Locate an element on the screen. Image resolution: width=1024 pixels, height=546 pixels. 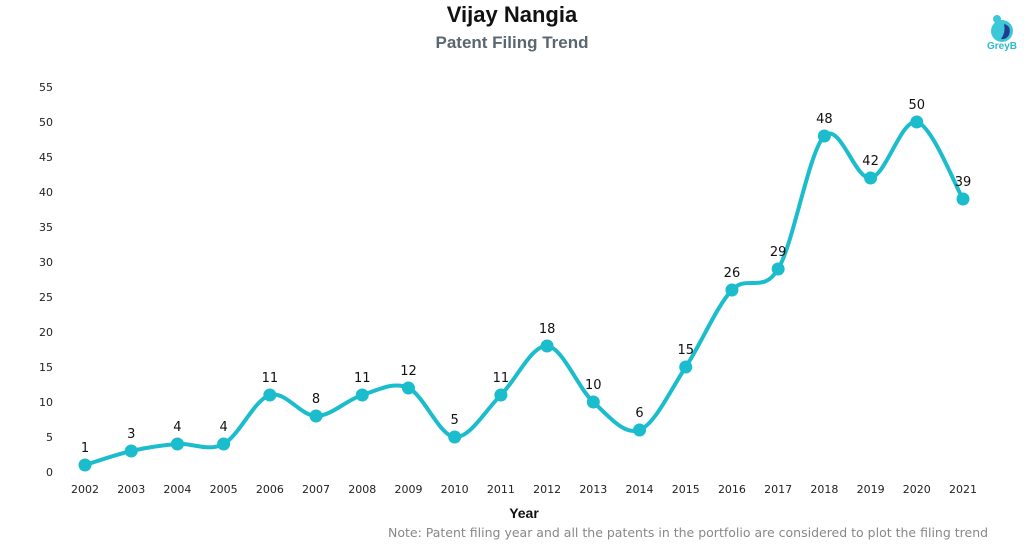
x-tick-label: 2016 is located at coordinates (732, 489).